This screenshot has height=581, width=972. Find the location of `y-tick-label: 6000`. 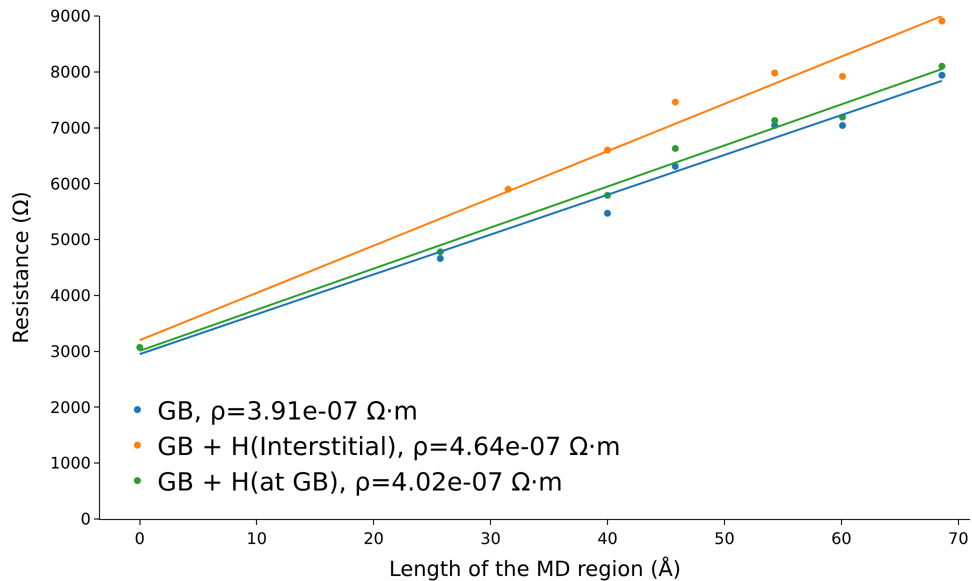

y-tick-label: 6000 is located at coordinates (70, 184).